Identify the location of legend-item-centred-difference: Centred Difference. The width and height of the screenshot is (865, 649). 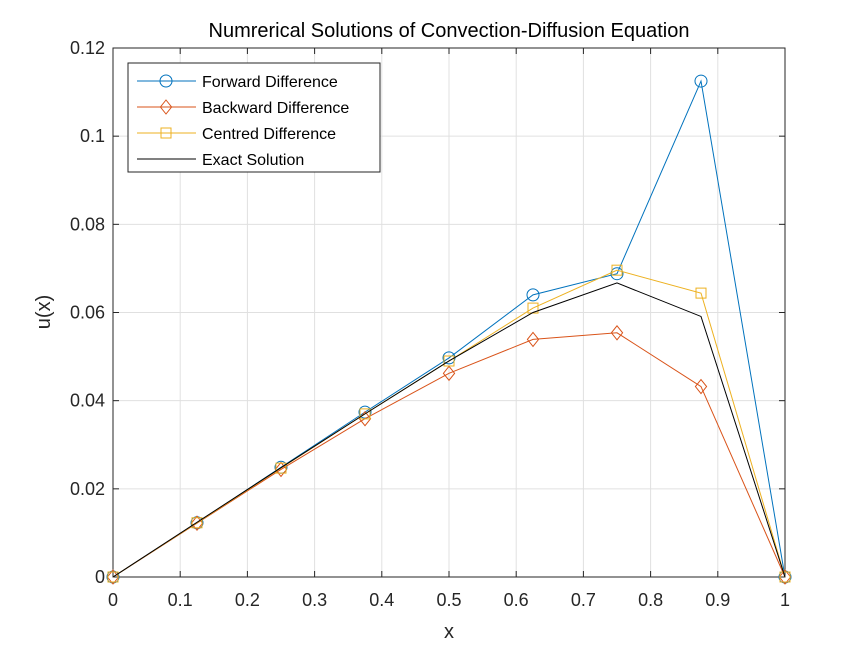
(236, 134).